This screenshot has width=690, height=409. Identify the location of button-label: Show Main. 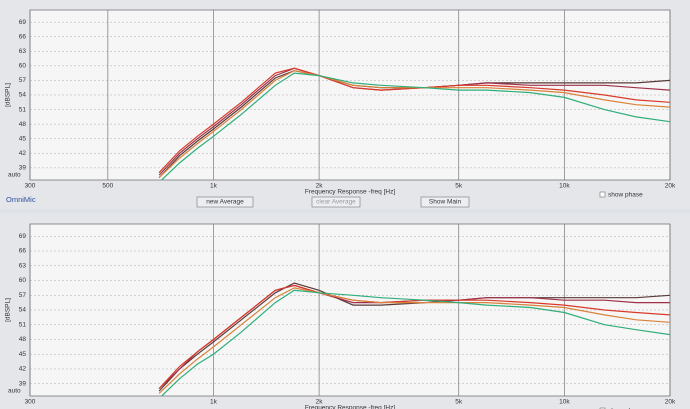
(445, 202).